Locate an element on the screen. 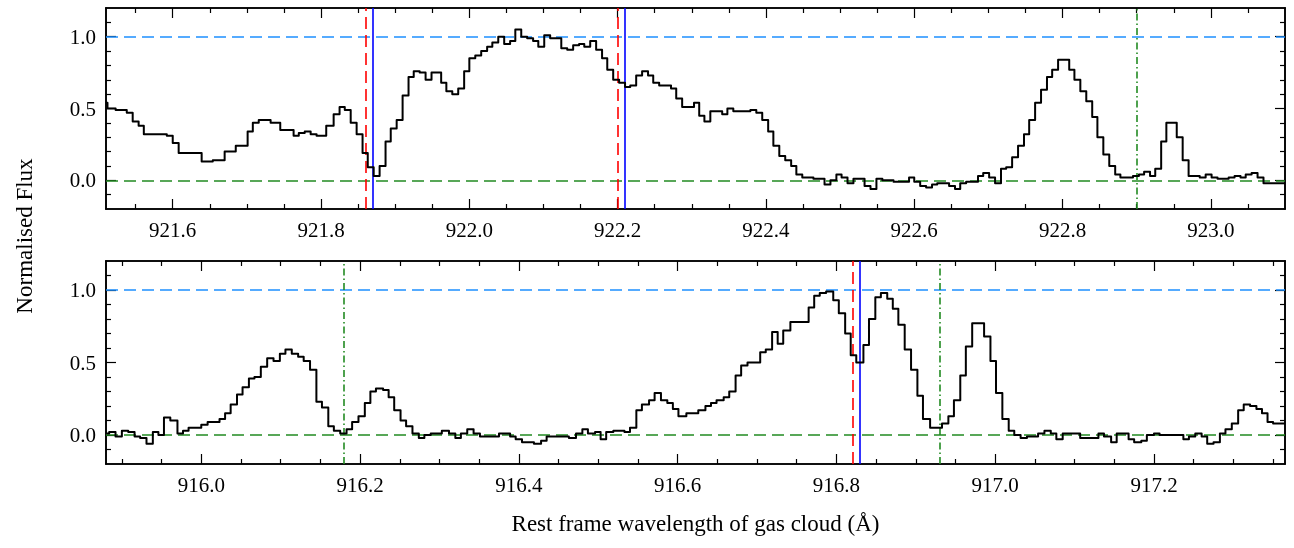 Image resolution: width=1294 pixels, height=548 pixels. x-axis-title: Rest frame wavelength of gas cloud (Å) is located at coordinates (695, 523).